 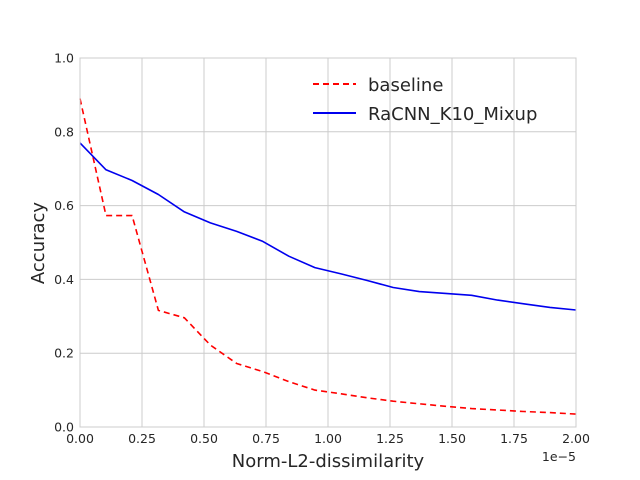 What do you see at coordinates (425, 100) in the screenshot?
I see `legend: baseline RaCNN_K10_Mixup` at bounding box center [425, 100].